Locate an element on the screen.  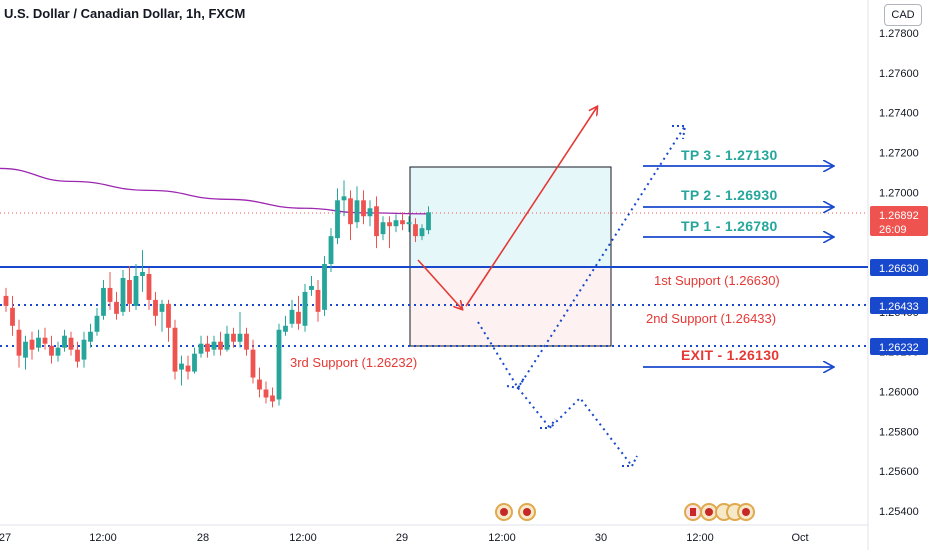
time-tick-label: 29 is located at coordinates (402, 538).